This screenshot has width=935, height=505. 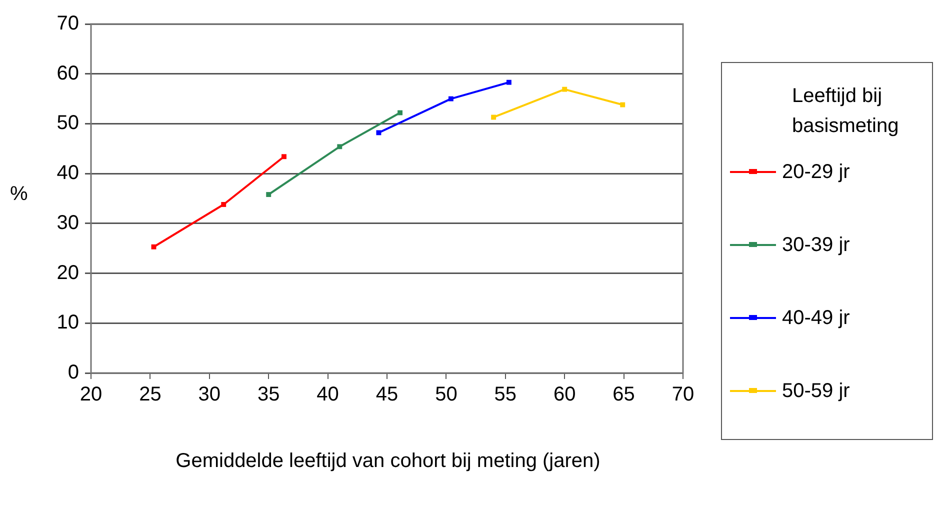 I want to click on legend-title: Leeftijd bij basismeting, so click(x=846, y=111).